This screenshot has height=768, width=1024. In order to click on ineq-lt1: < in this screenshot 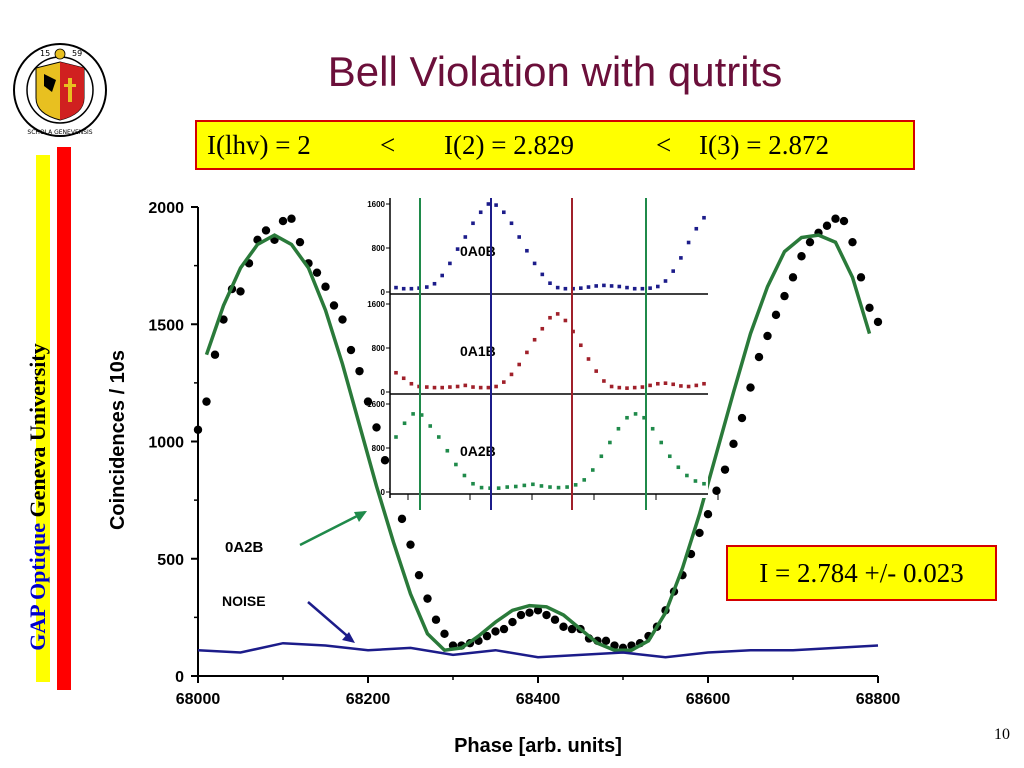, I will do `click(388, 145)`.